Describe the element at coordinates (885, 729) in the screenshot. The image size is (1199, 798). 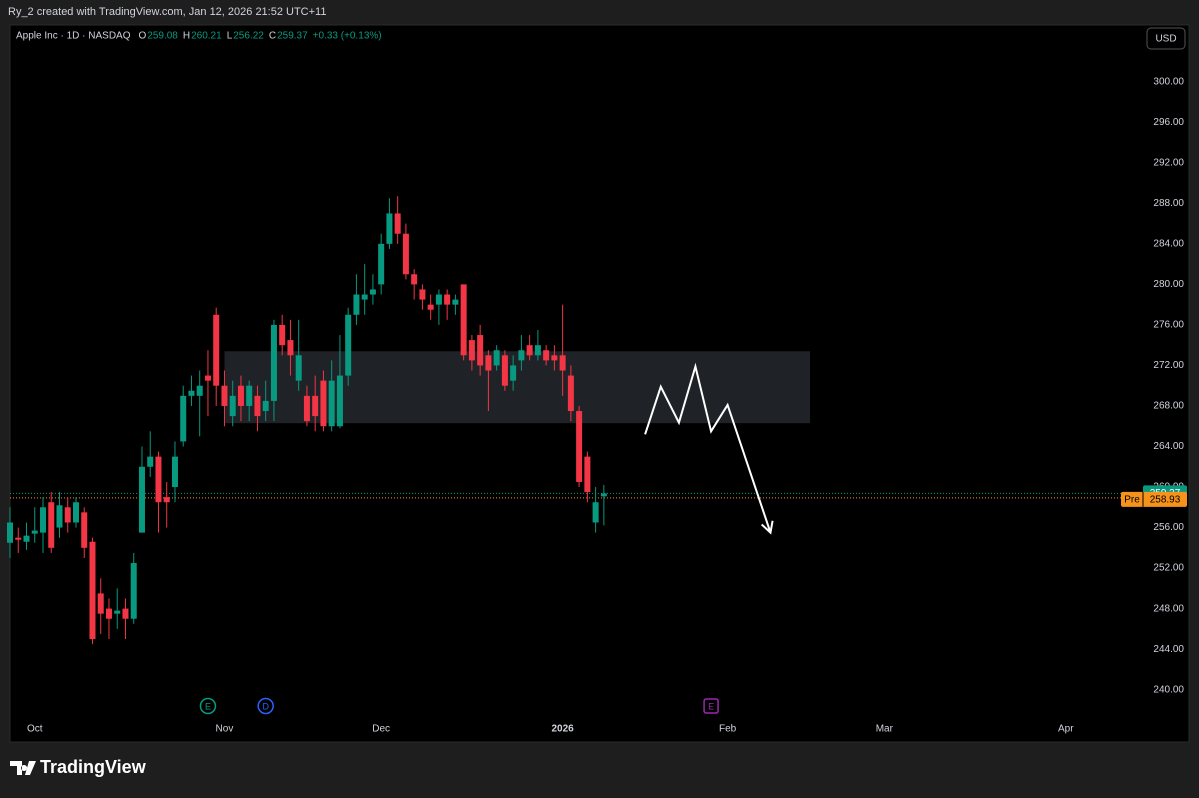
I see `x-tick-label: Mar` at that location.